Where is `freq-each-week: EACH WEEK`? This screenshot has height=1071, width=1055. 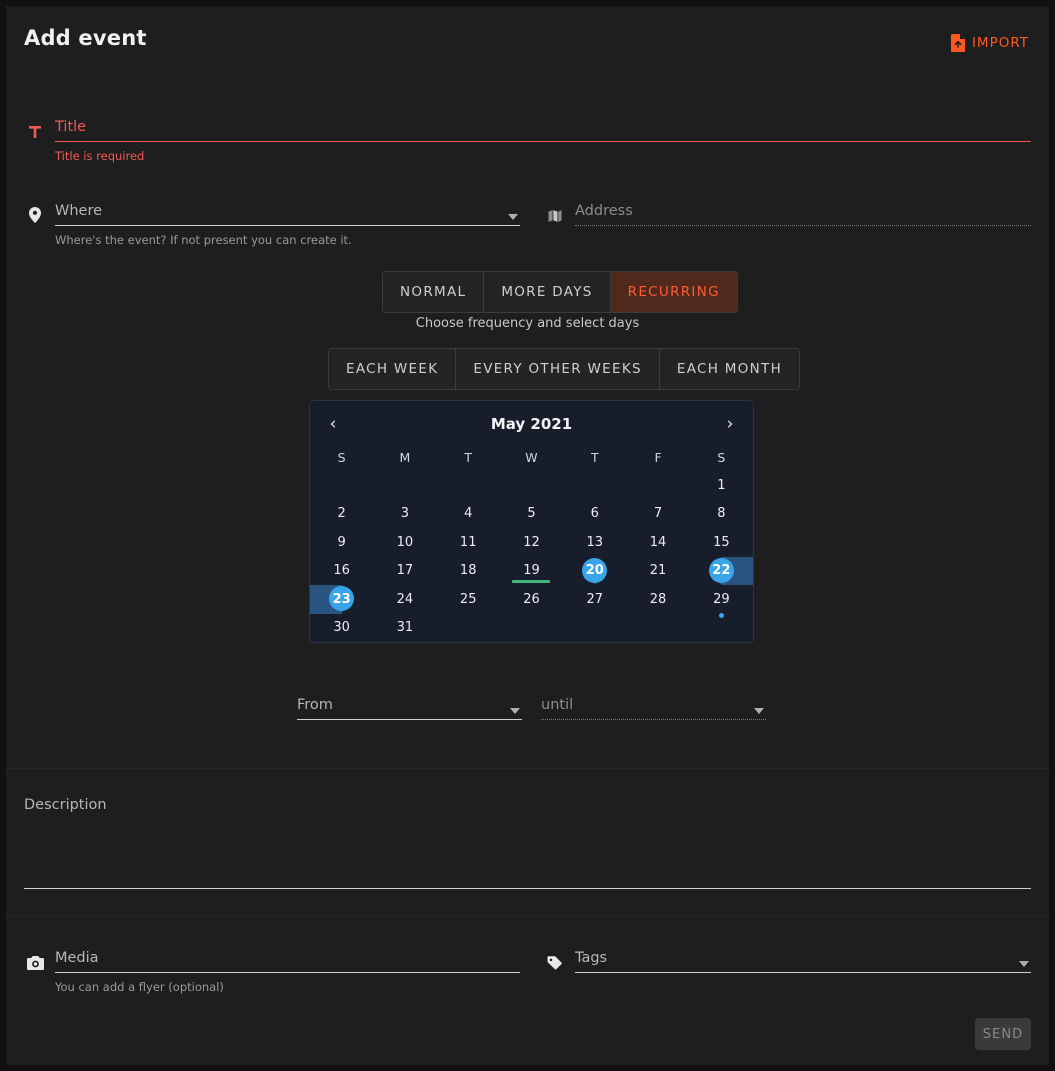
freq-each-week: EACH WEEK is located at coordinates (393, 369).